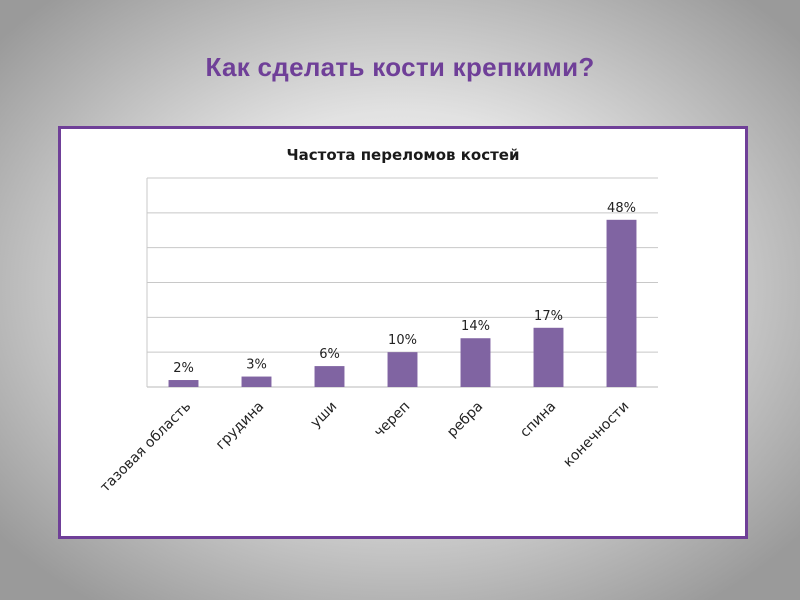 The image size is (800, 600). What do you see at coordinates (548, 316) in the screenshot?
I see `data-label-6: 17%` at bounding box center [548, 316].